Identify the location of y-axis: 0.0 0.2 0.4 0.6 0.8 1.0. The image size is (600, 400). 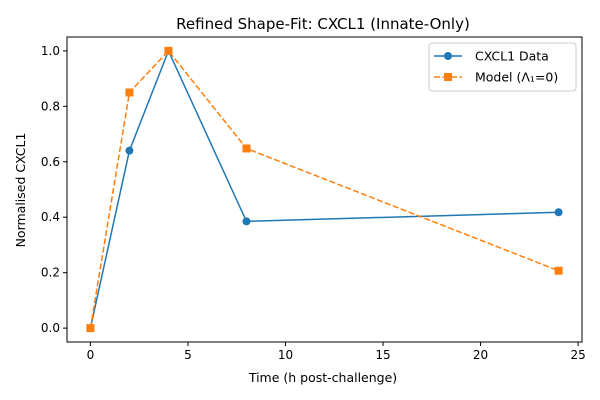
(54, 189).